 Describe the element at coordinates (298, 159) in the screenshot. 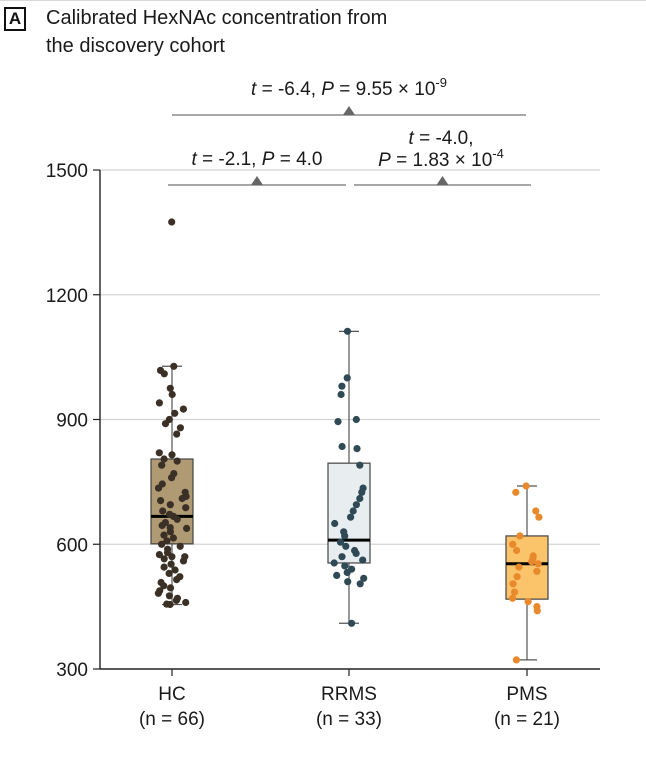

I see `stat-hc-rrms-part: = 4.0` at that location.